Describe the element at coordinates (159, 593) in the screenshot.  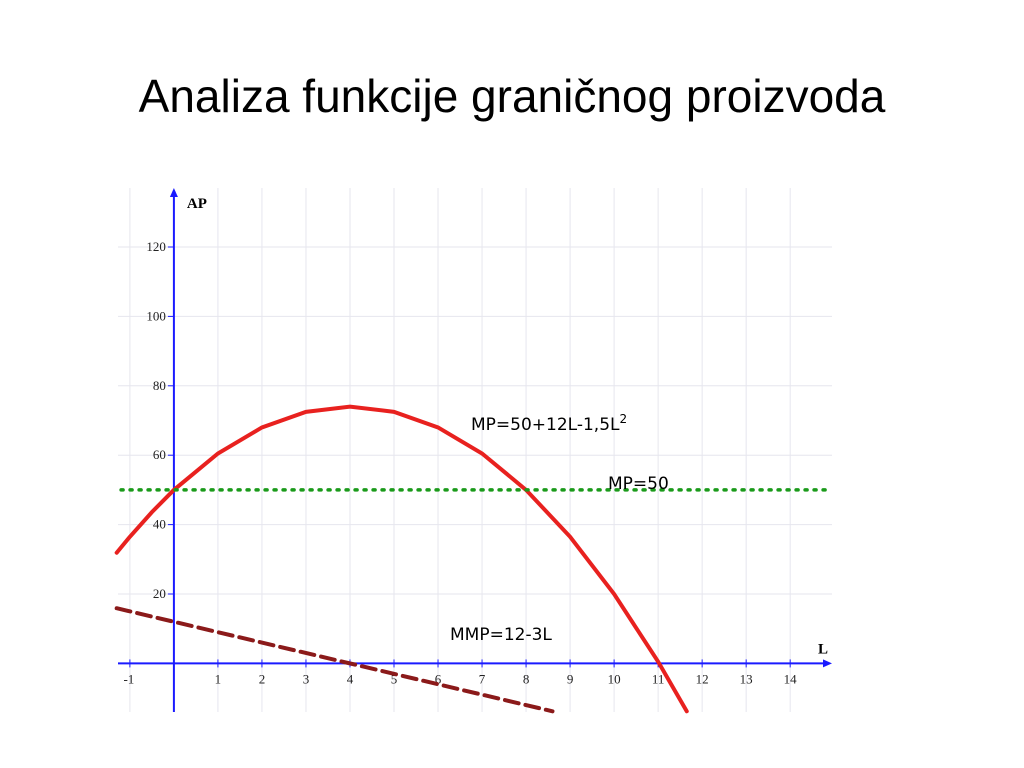
I see `y-tick-label: 20` at that location.